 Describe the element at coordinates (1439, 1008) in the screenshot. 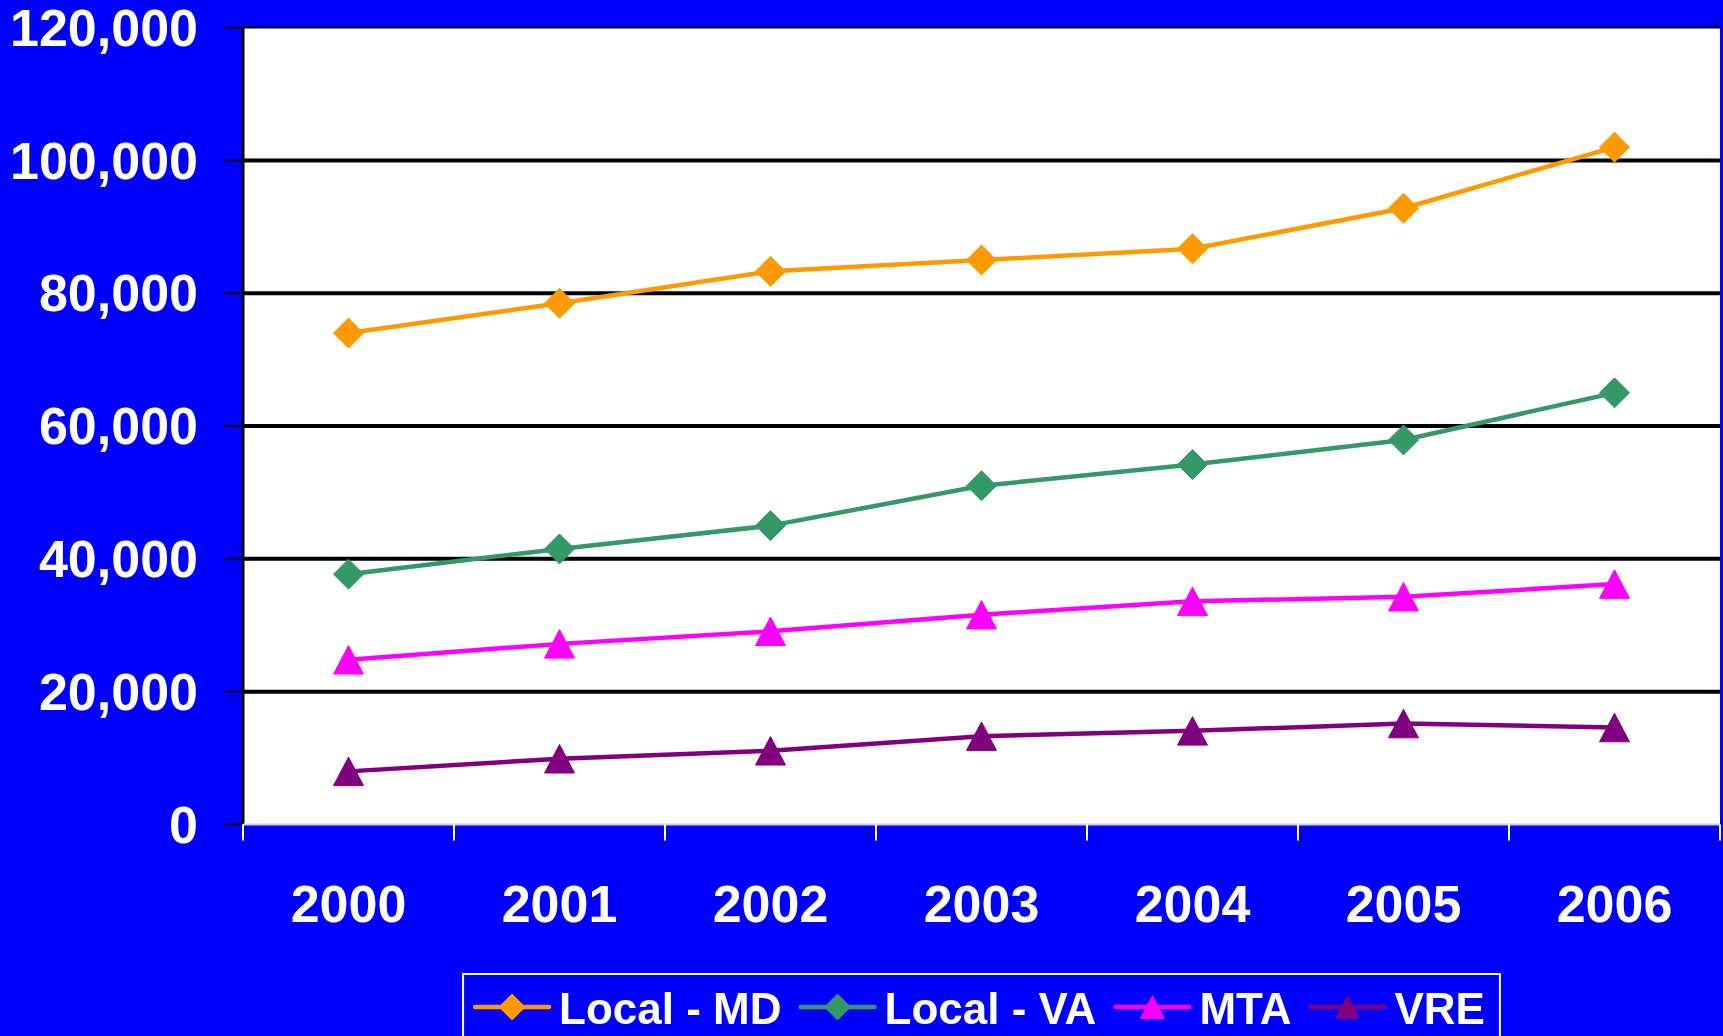

I see `legend-label: VRE` at that location.